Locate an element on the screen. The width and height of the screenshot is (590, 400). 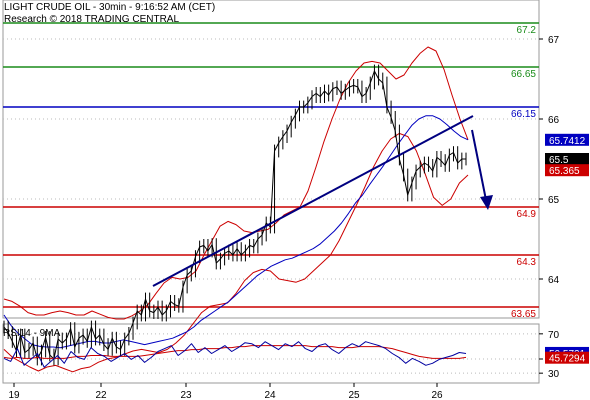
price-tag-label: 65.7412 is located at coordinates (567, 141).